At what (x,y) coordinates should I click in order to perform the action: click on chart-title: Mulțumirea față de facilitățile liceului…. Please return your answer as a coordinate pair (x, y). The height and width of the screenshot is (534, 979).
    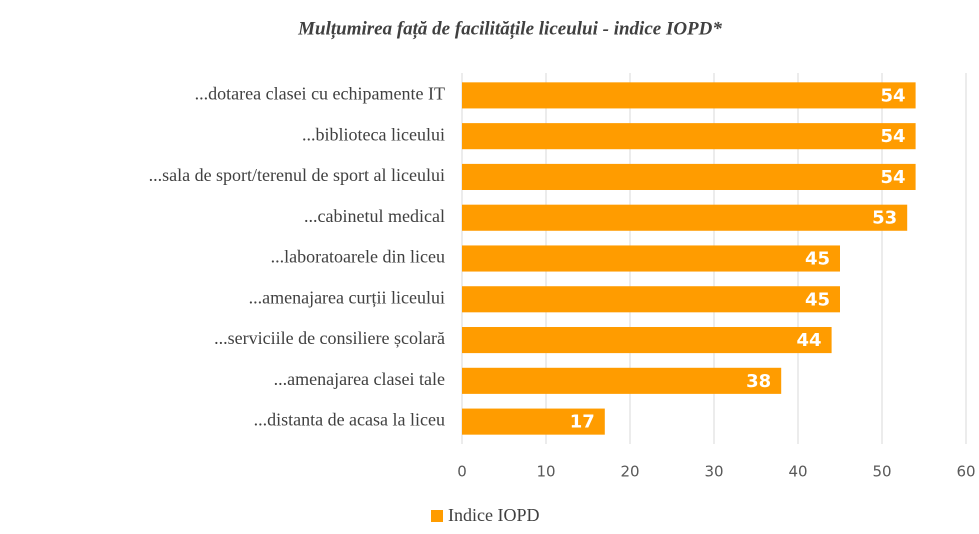
    Looking at the image, I should click on (509, 28).